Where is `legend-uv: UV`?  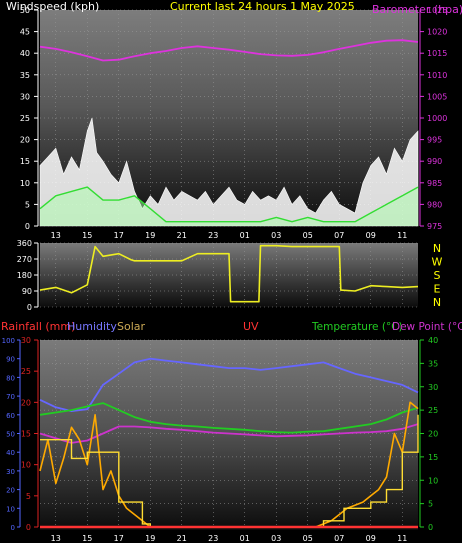 legend-uv: UV is located at coordinates (251, 326).